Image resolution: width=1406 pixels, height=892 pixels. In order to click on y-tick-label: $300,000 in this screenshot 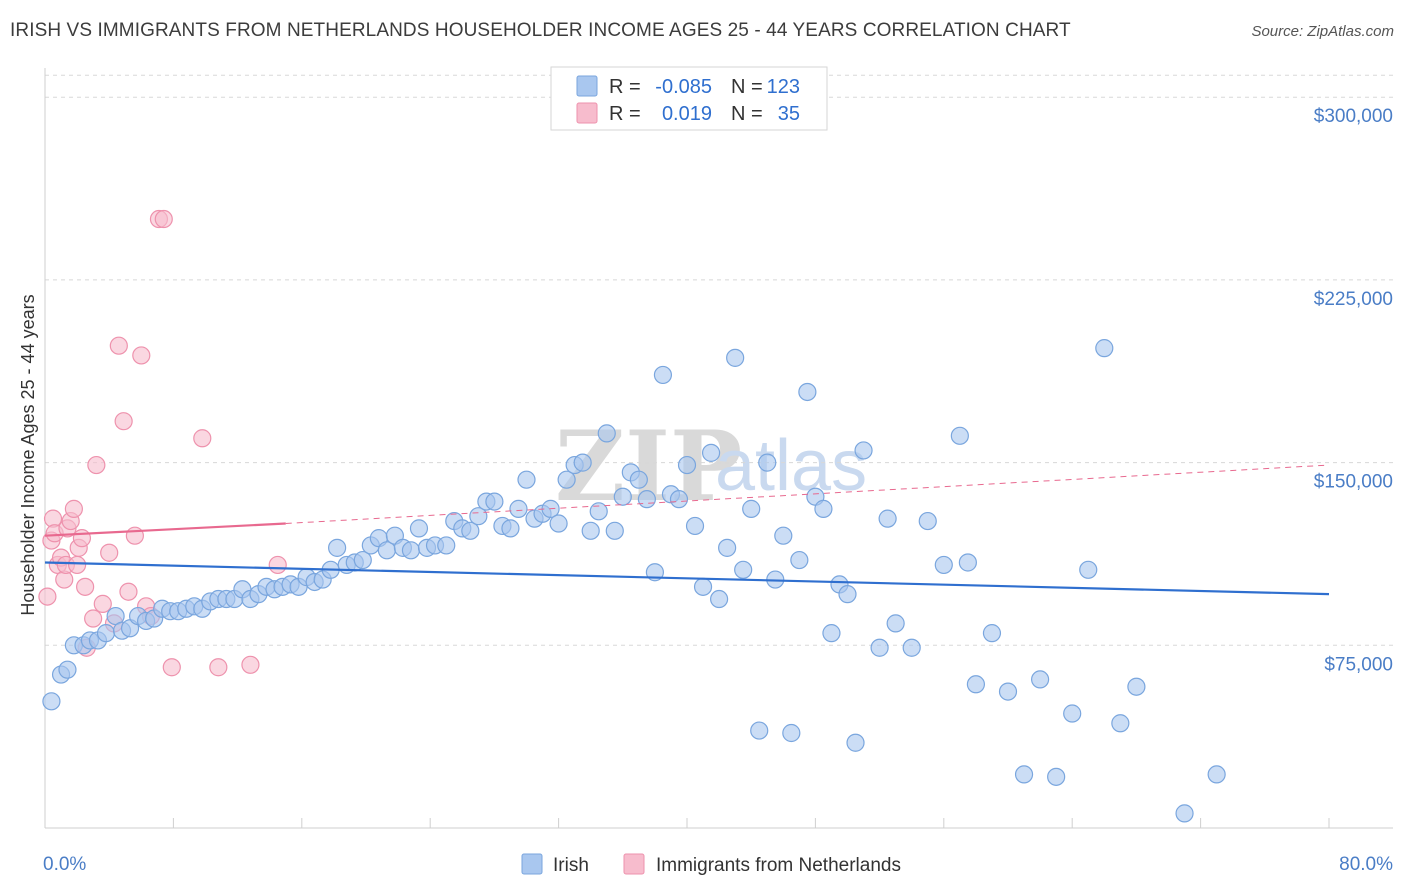, I will do `click(1353, 116)`.